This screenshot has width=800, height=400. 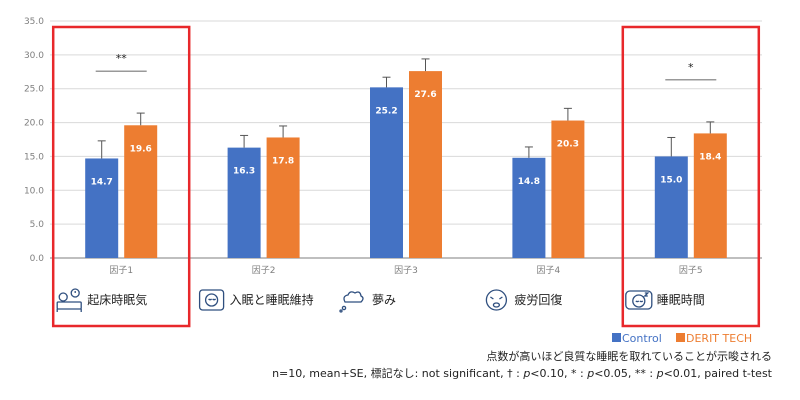 What do you see at coordinates (122, 58) in the screenshot?
I see `significance-mark: **` at bounding box center [122, 58].